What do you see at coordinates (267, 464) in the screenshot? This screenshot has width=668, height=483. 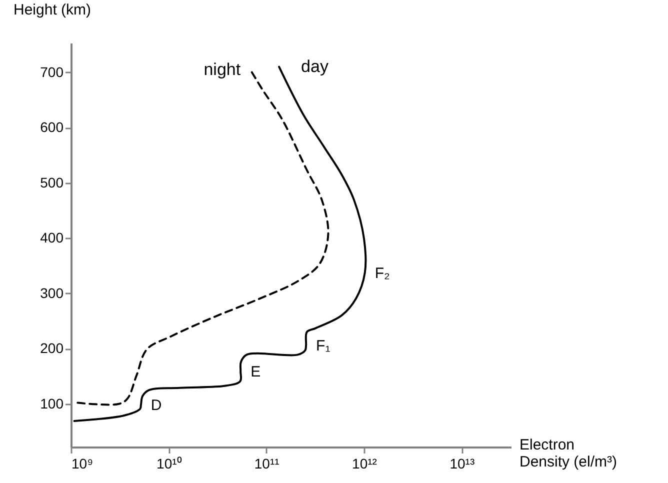 I see `x-tick-label: 10¹¹` at bounding box center [267, 464].